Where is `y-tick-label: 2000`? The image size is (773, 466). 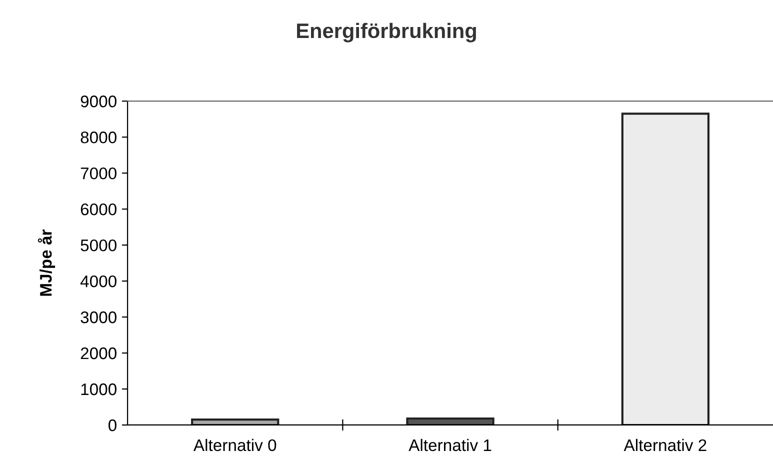 y-tick-label: 2000 is located at coordinates (98, 353).